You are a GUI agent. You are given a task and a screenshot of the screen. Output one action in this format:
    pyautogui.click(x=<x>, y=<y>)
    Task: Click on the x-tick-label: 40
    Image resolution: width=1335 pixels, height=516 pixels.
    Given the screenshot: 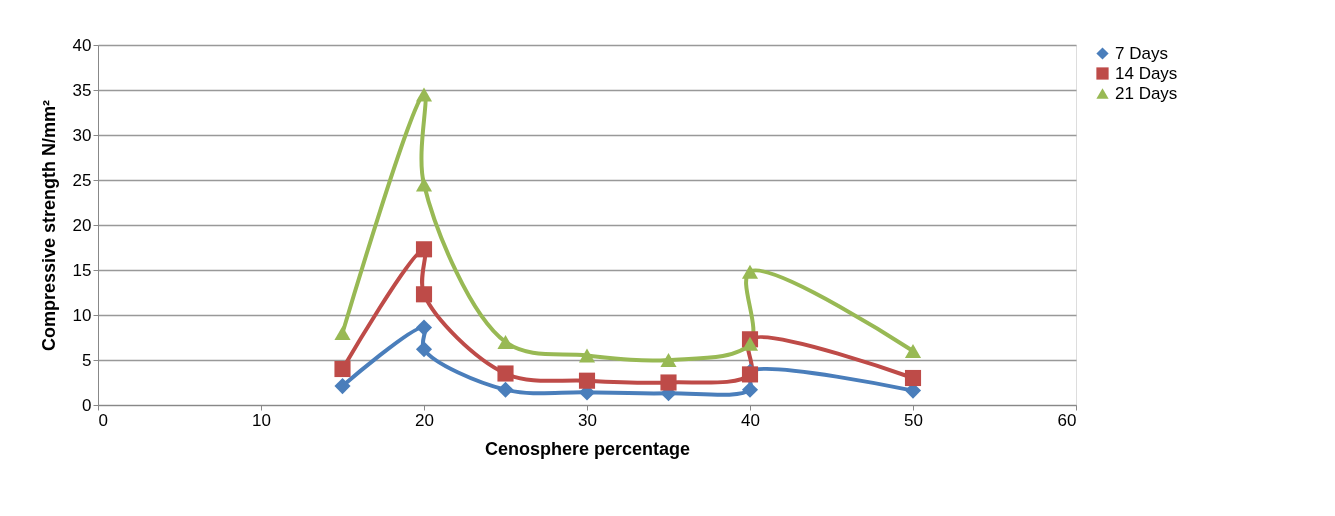 What is the action you would take?
    pyautogui.click(x=750, y=420)
    